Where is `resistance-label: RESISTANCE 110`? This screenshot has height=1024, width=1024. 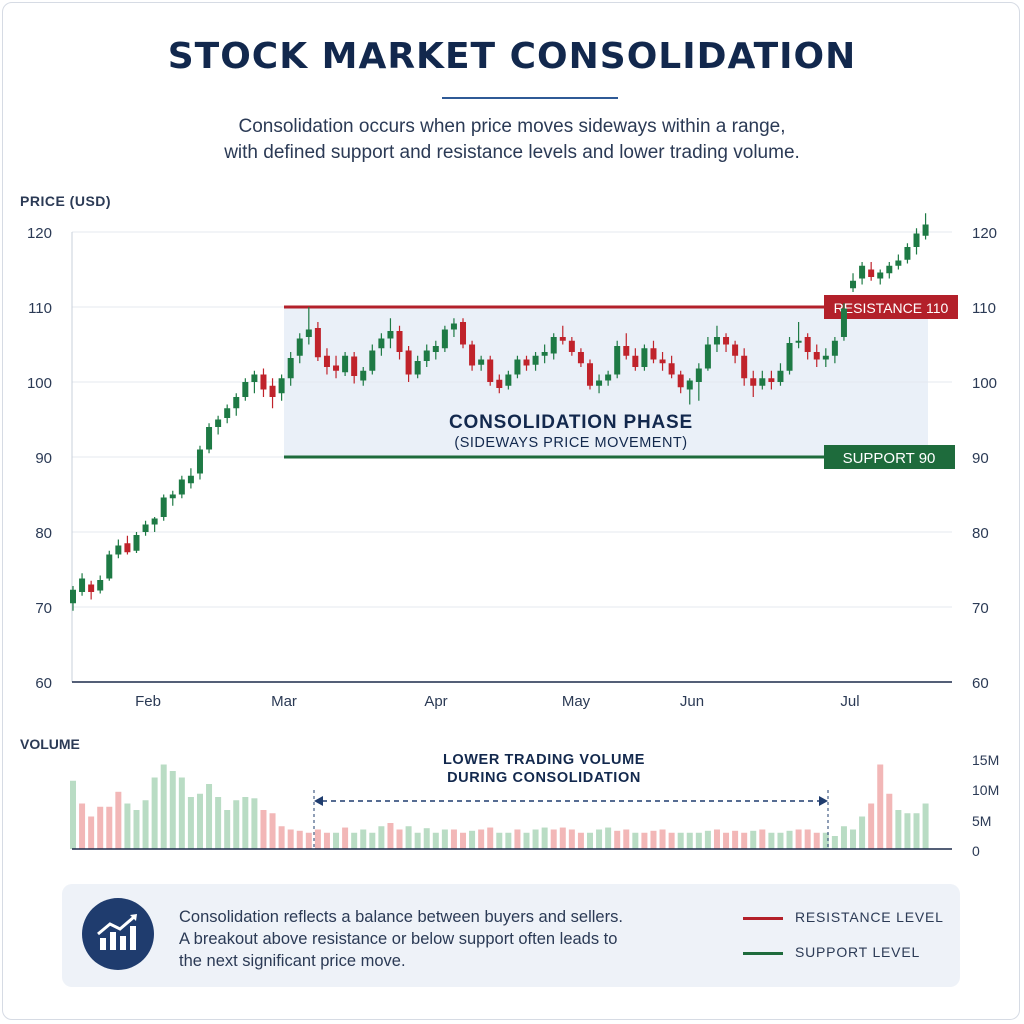 resistance-label: RESISTANCE 110 is located at coordinates (891, 308).